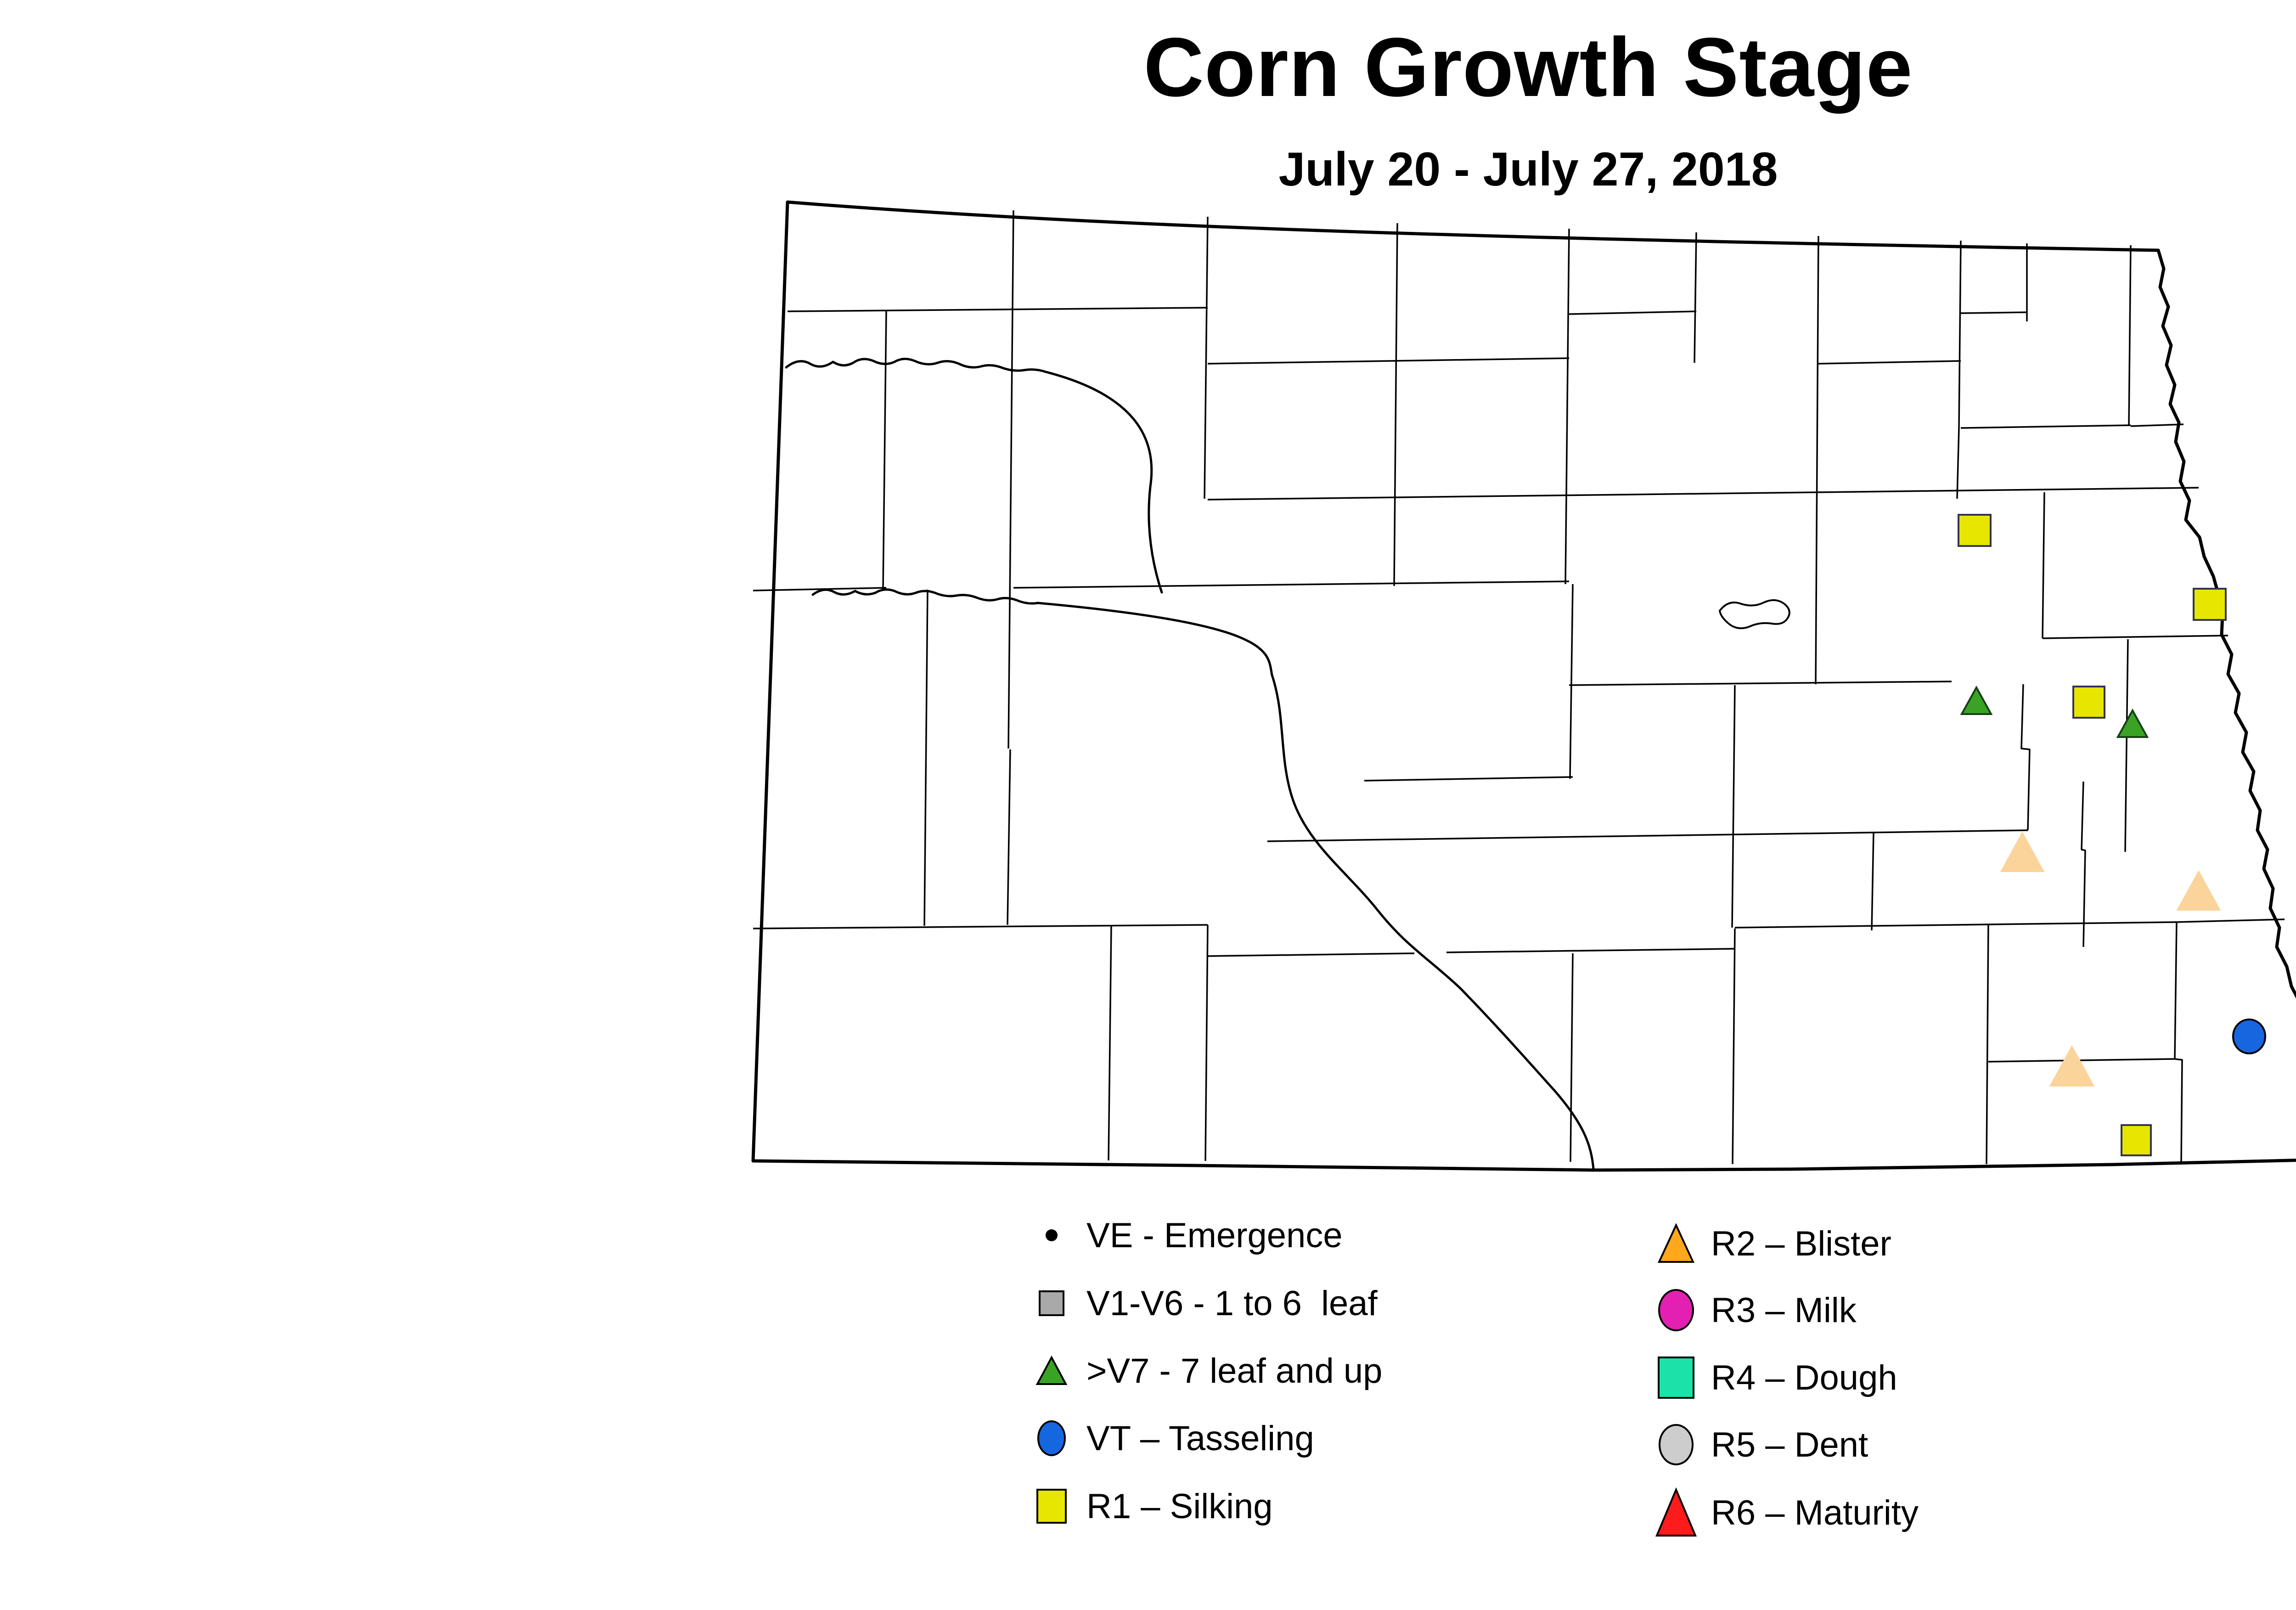  I want to click on legend-marker-ve-icon, so click(1052, 1235).